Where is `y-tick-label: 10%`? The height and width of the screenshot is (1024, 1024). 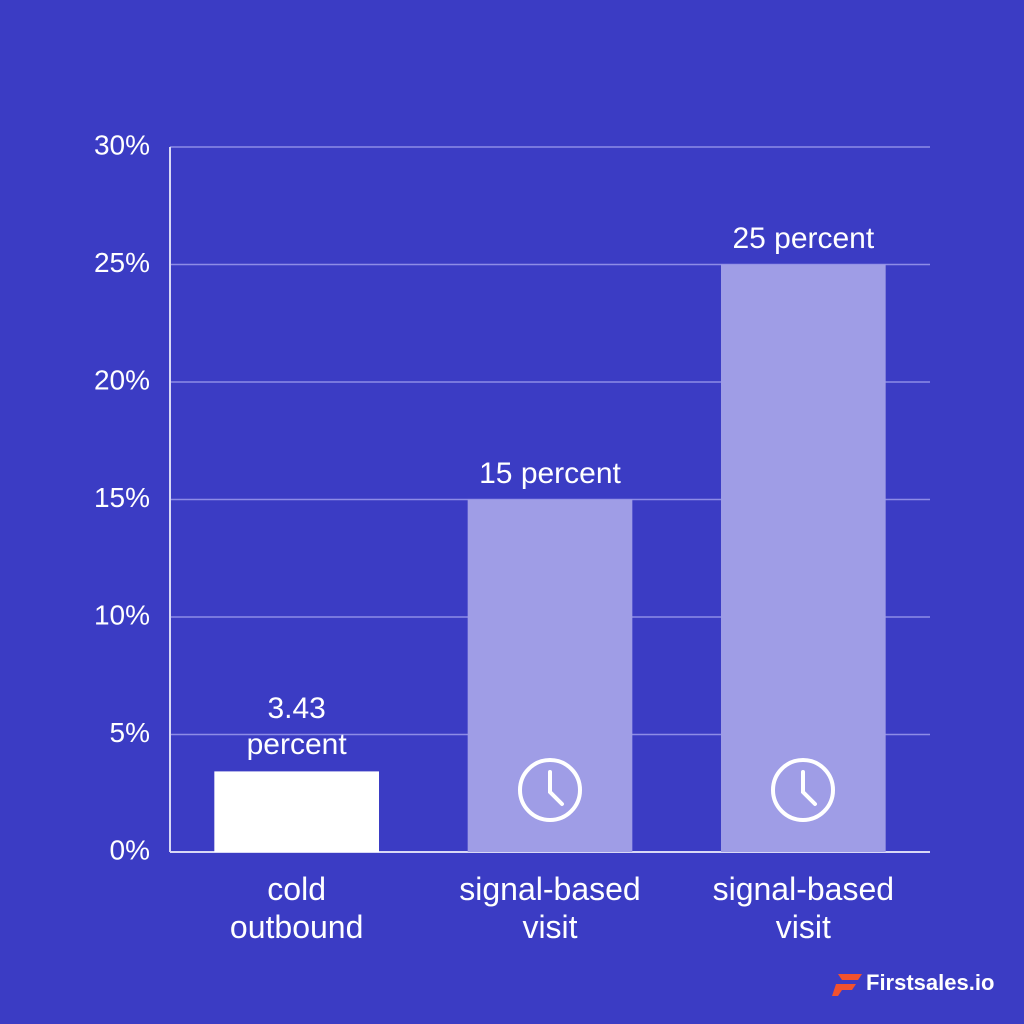
y-tick-label: 10% is located at coordinates (122, 614).